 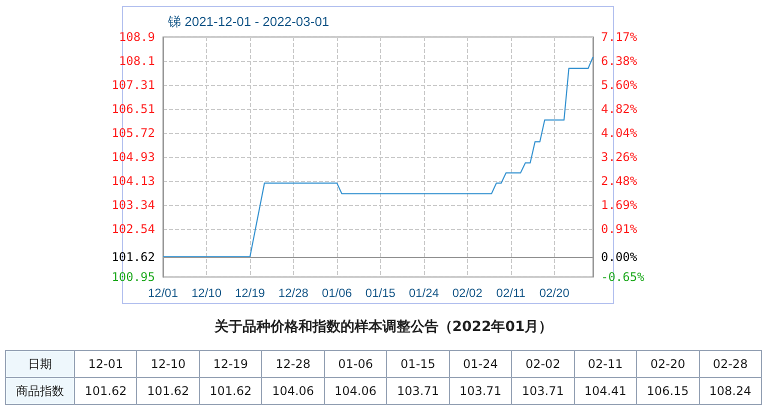 I want to click on y-tick-label: 100.95, so click(x=133, y=277).